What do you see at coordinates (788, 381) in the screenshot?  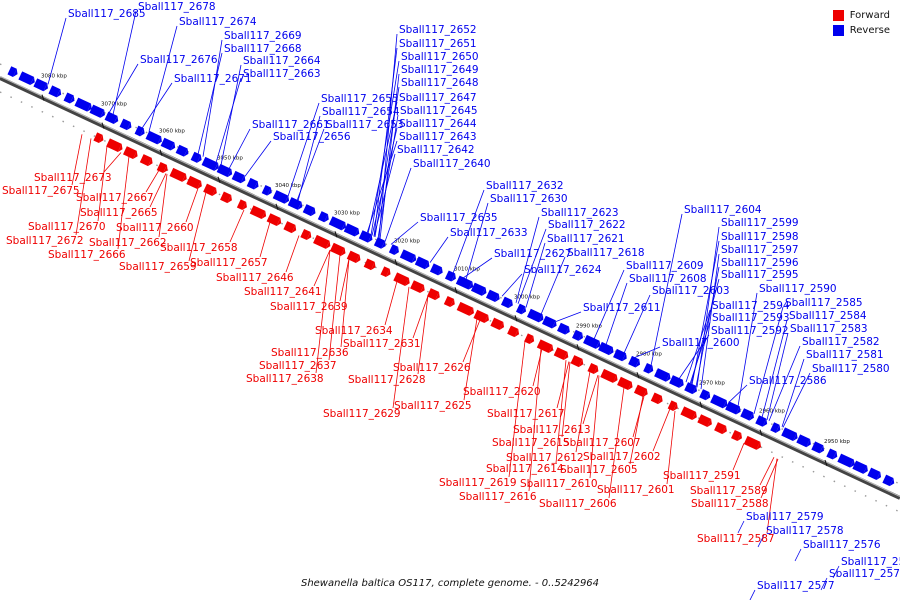 I see `gene-label: Sball117_2586` at bounding box center [788, 381].